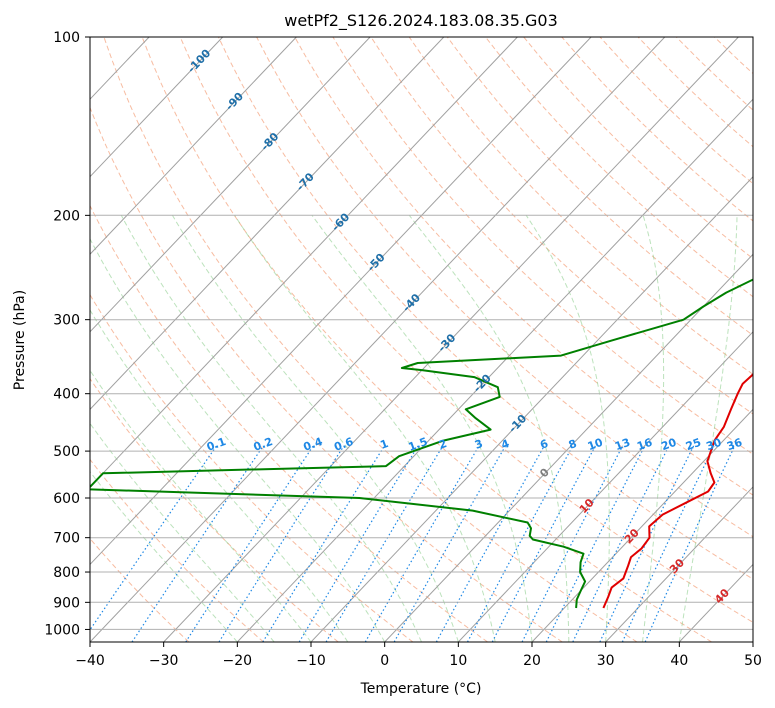 This screenshot has height=708, width=775. Describe the element at coordinates (313, 444) in the screenshot. I see `mixing-ratio-label: 0.4` at that location.